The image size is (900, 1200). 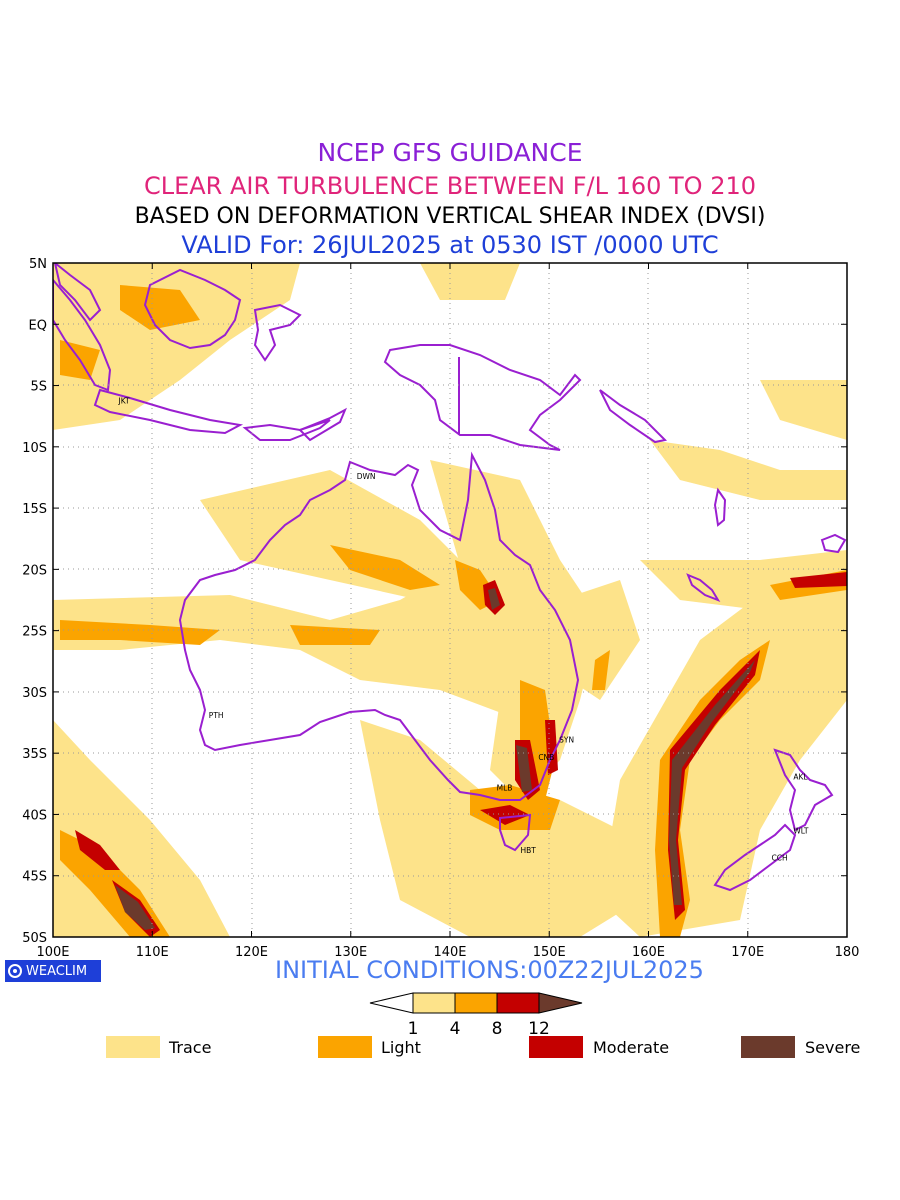 What do you see at coordinates (34, 448) in the screenshot?
I see `latitude-label: 10S` at bounding box center [34, 448].